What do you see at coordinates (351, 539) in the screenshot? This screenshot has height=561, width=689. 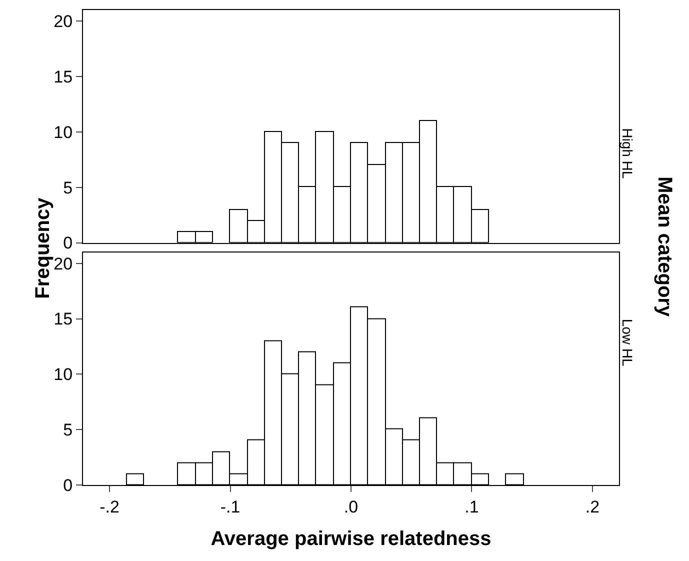 I see `x-axis-title: Average pairwise relatedness` at bounding box center [351, 539].